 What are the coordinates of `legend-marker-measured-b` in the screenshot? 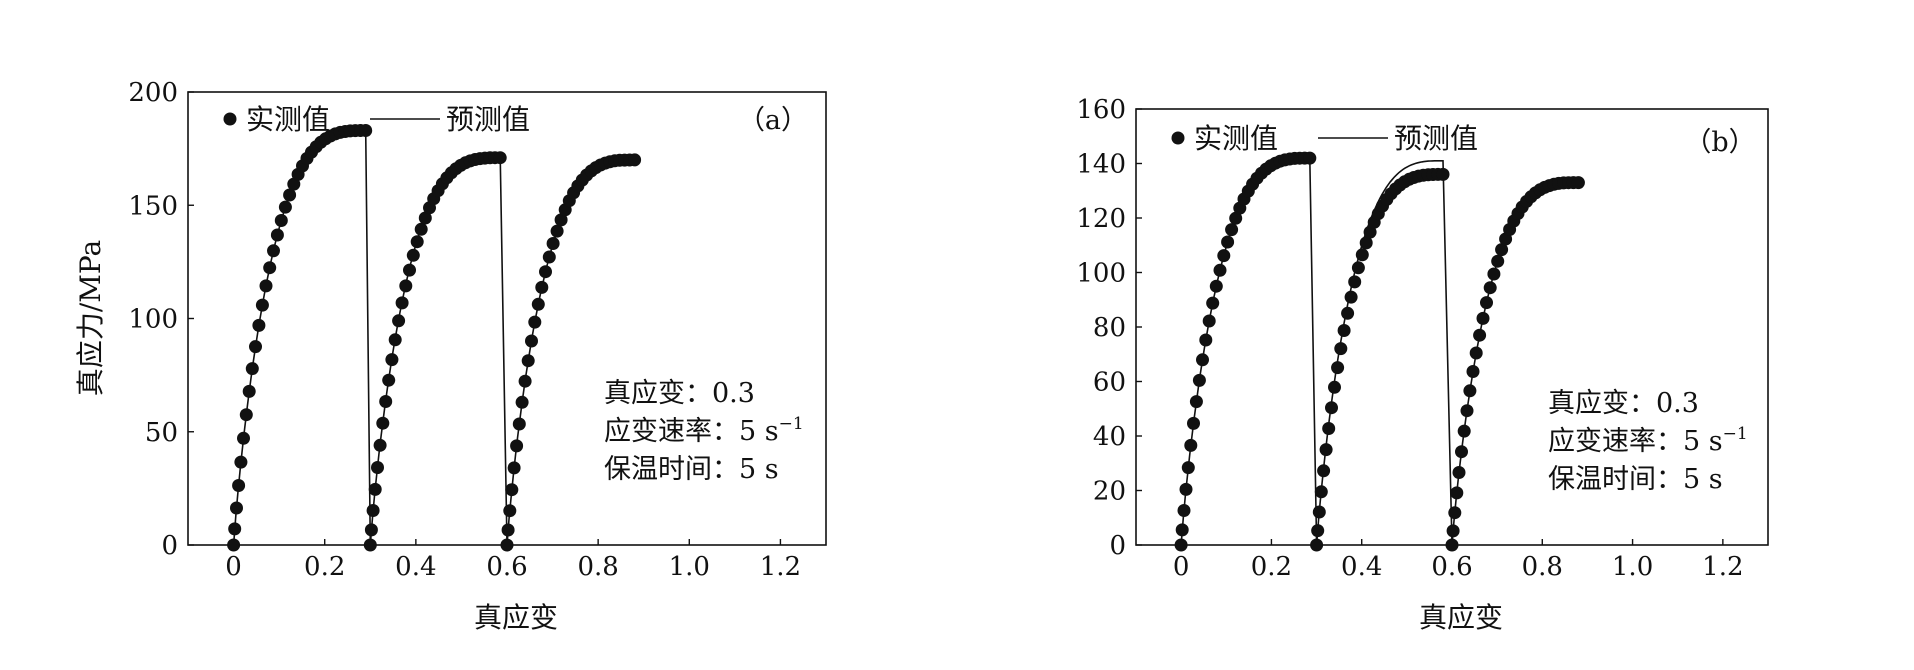 It's located at (1178, 138).